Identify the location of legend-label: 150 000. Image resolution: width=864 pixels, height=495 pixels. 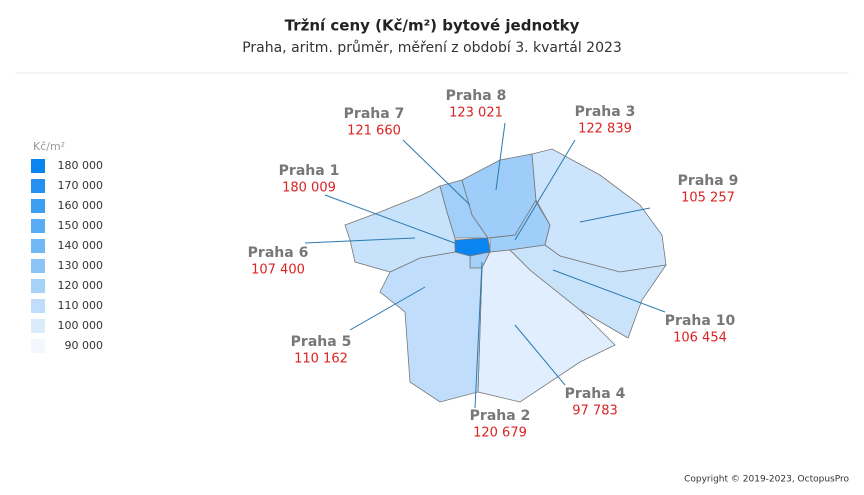
(81, 225).